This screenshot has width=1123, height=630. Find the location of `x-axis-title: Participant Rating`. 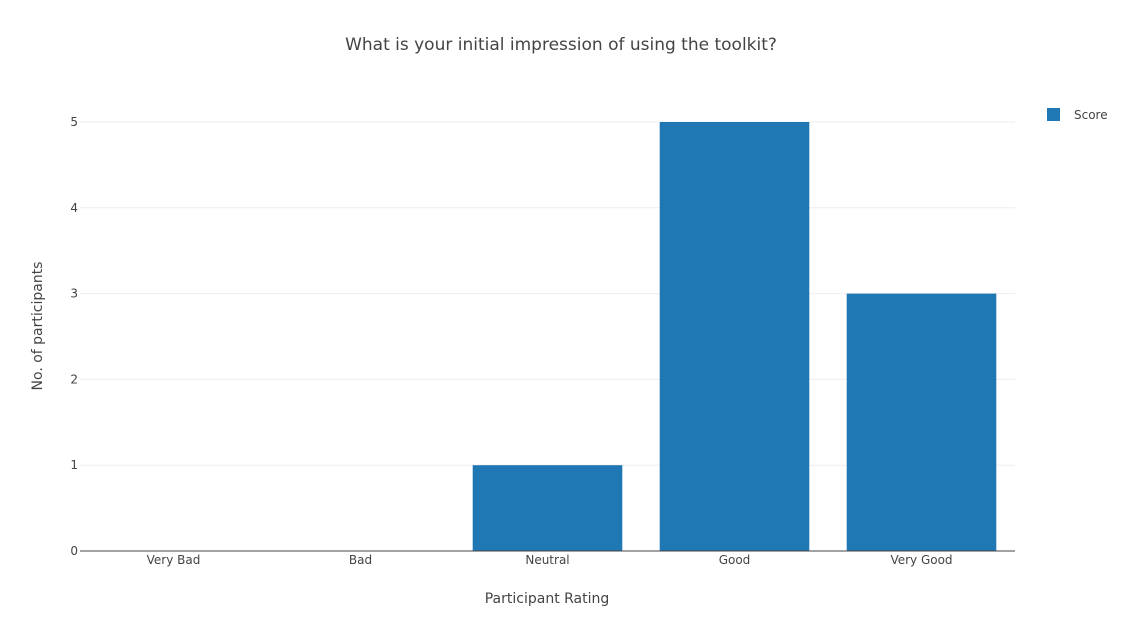

x-axis-title: Participant Rating is located at coordinates (547, 599).